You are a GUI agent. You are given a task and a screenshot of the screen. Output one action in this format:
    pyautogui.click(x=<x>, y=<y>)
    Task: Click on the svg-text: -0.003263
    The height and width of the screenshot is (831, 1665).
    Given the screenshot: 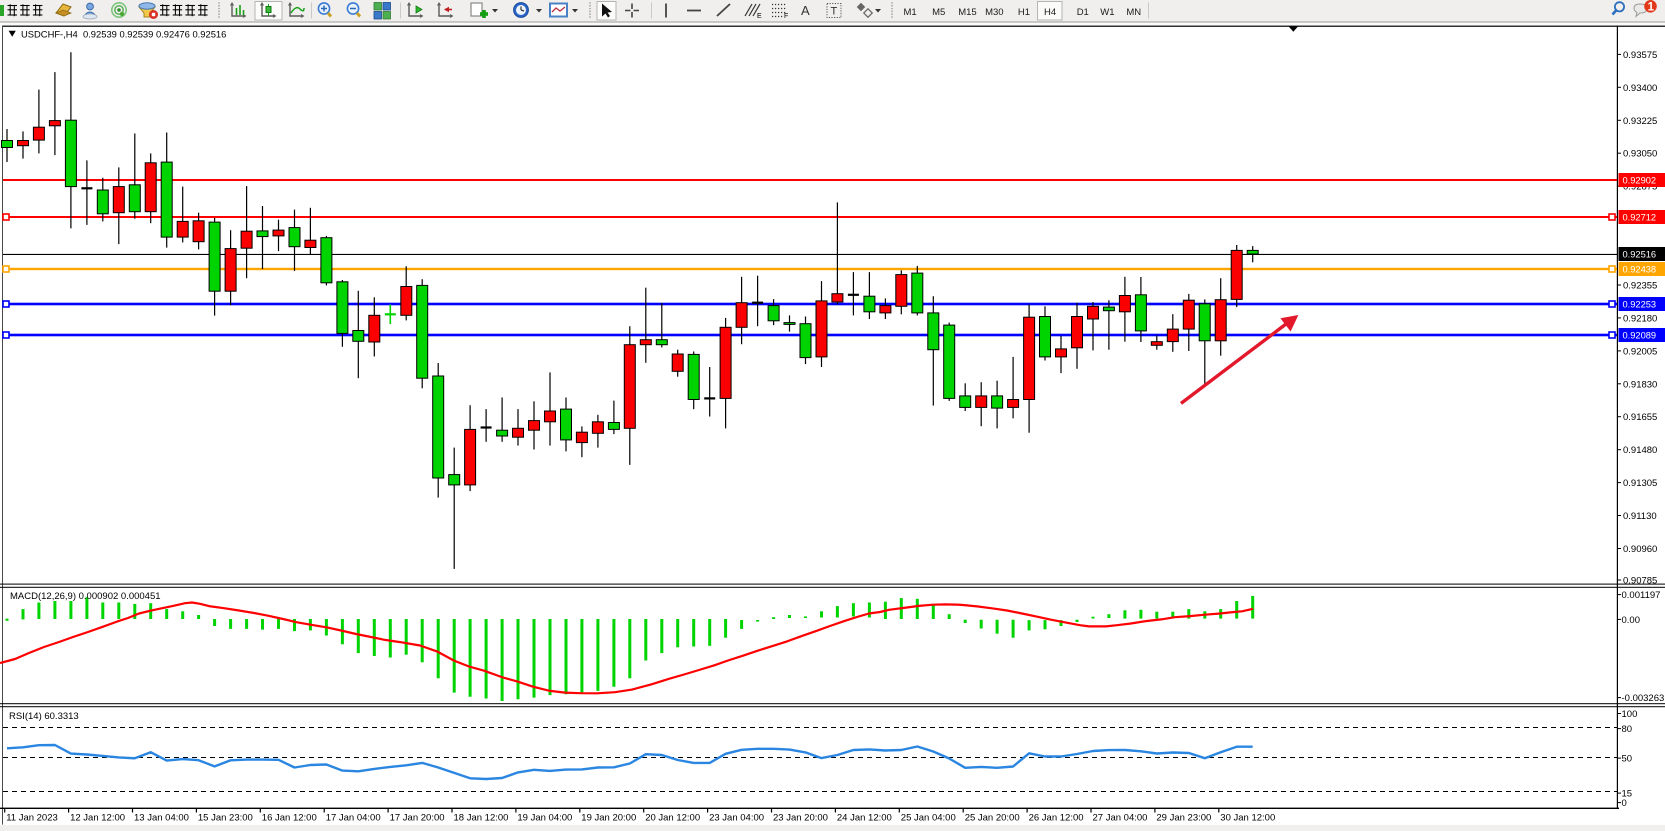 What is the action you would take?
    pyautogui.click(x=1643, y=698)
    